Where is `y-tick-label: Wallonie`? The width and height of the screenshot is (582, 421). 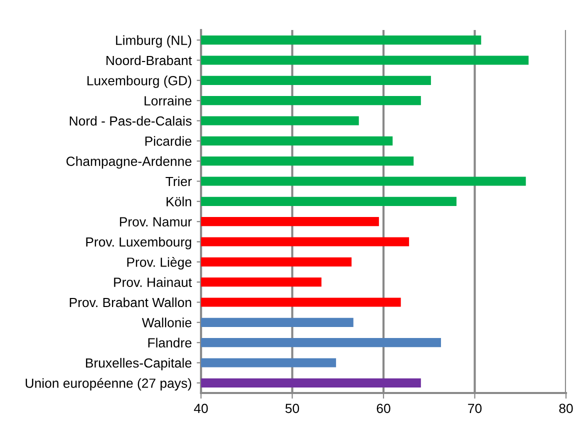 y-tick-label: Wallonie is located at coordinates (167, 323).